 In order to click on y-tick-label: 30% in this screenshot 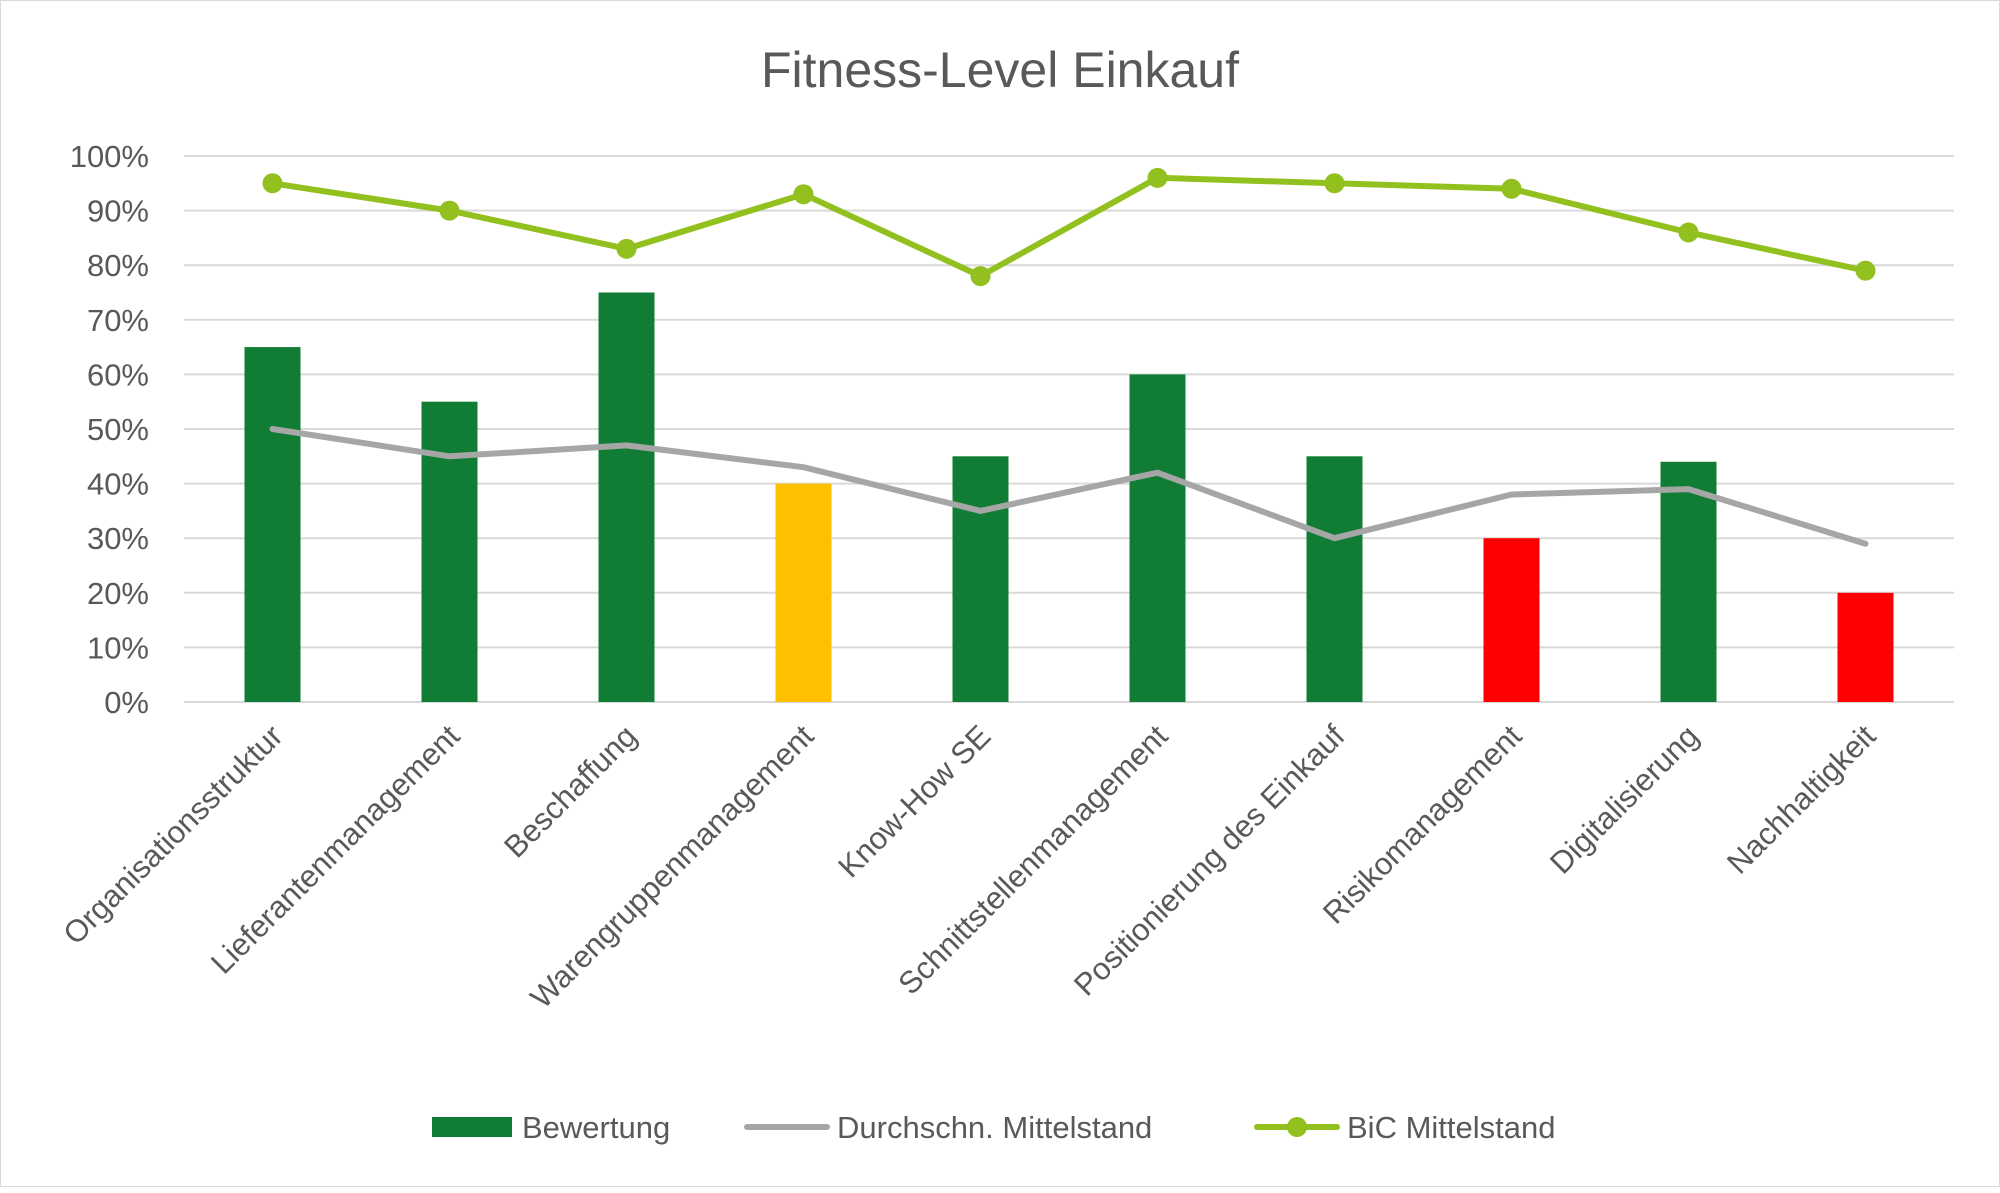, I will do `click(118, 538)`.